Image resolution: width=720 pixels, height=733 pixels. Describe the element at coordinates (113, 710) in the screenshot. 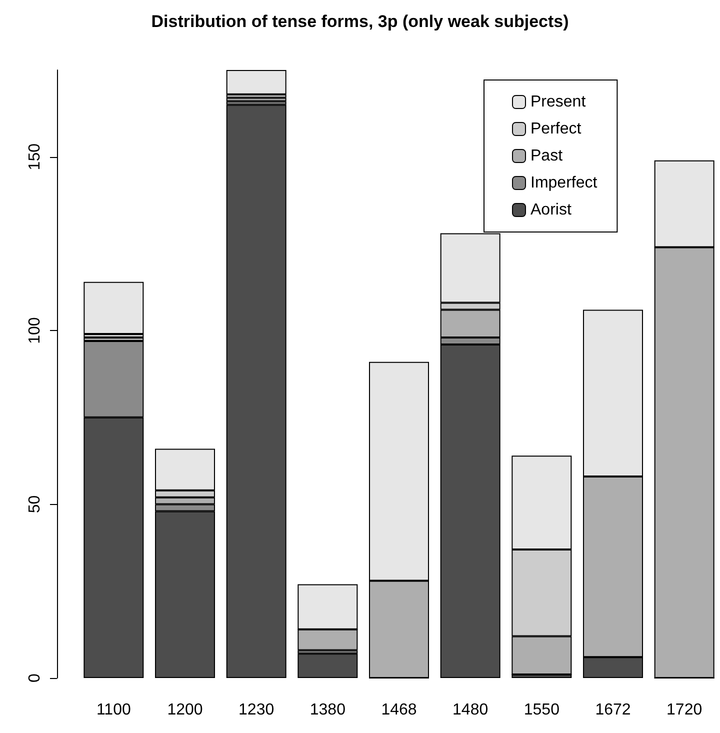

I see `x-tick-label: 1100` at that location.